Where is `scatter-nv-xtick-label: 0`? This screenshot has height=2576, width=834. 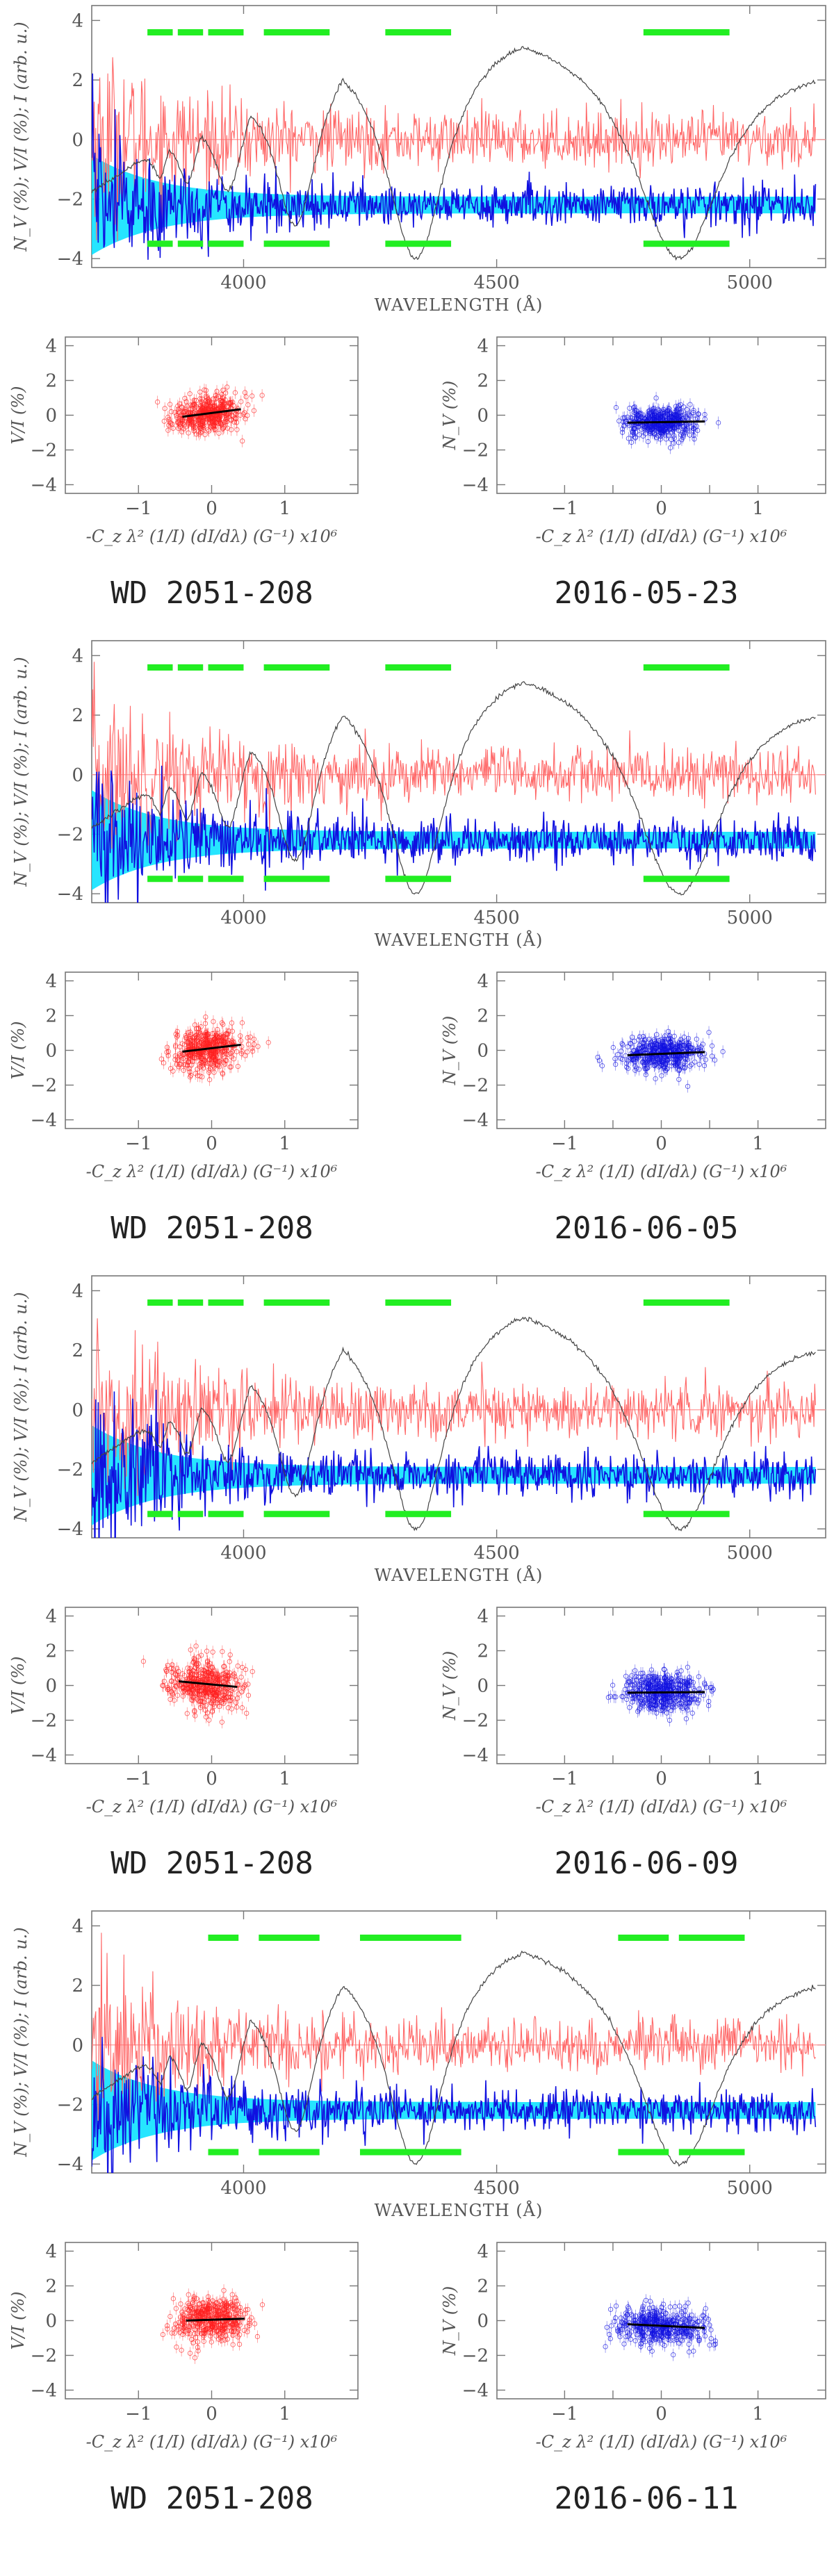
scatter-nv-xtick-label: 0 is located at coordinates (661, 508).